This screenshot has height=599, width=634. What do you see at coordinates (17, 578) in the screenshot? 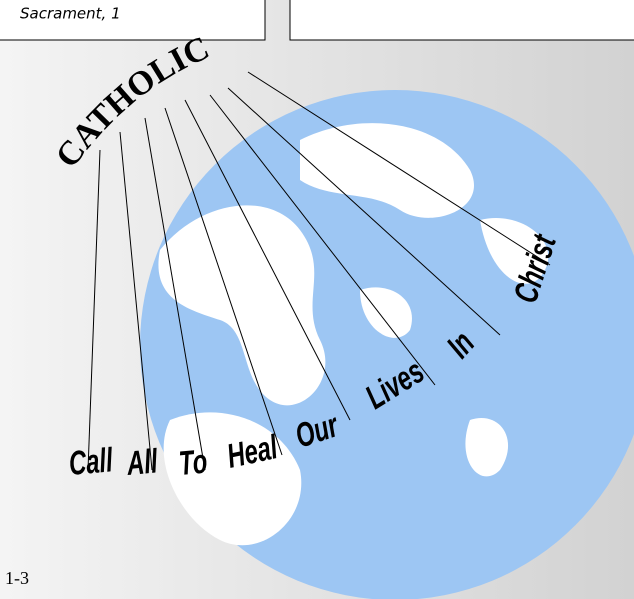
I see `slide-number: 1-3` at bounding box center [17, 578].